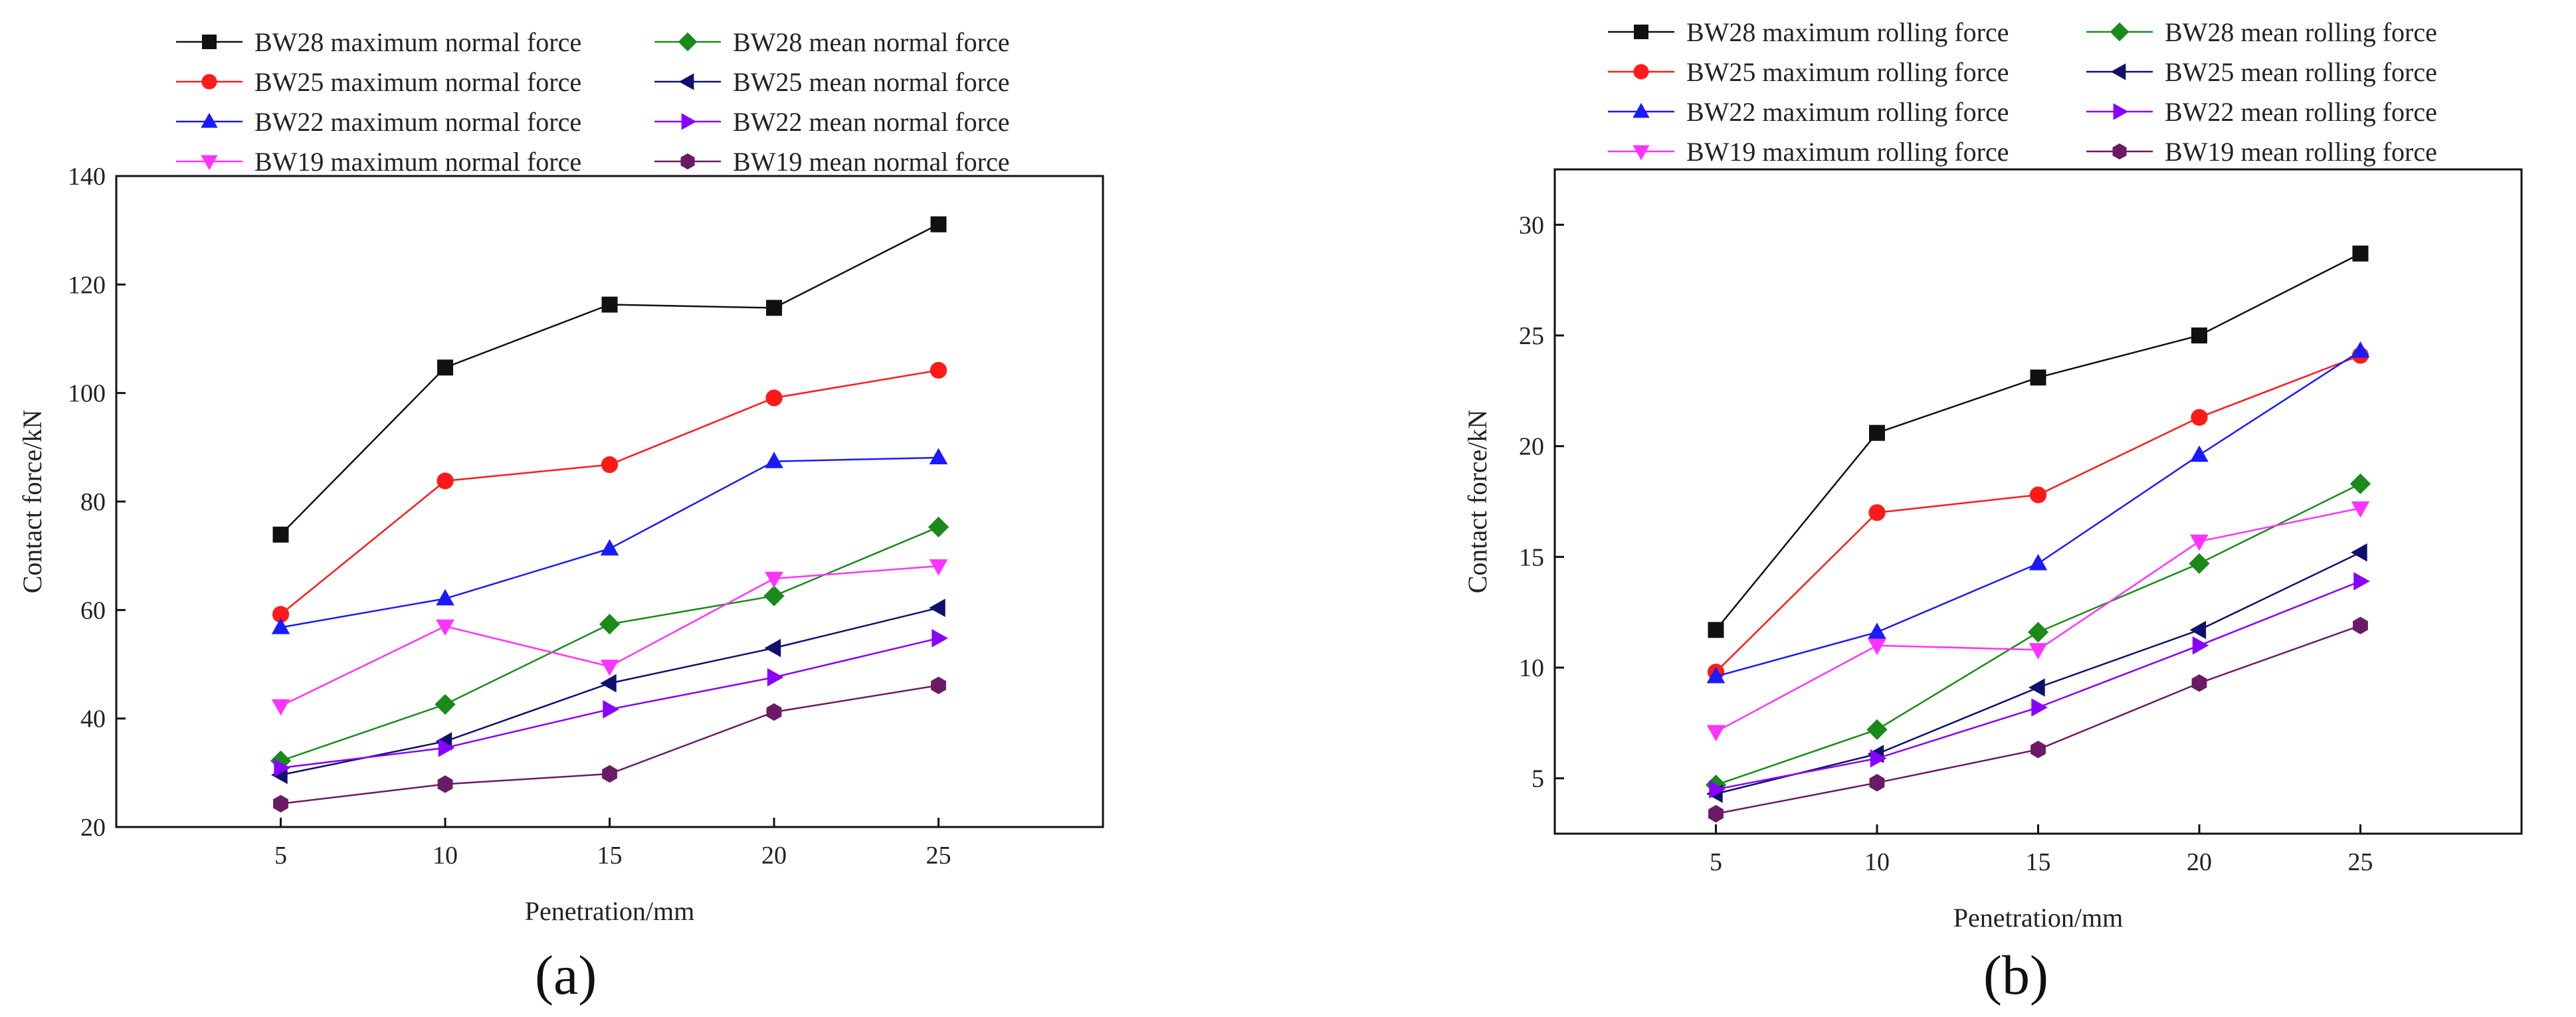 The image size is (2576, 1017). Describe the element at coordinates (2039, 918) in the screenshot. I see `x-axis-label: Penetration/mm` at that location.